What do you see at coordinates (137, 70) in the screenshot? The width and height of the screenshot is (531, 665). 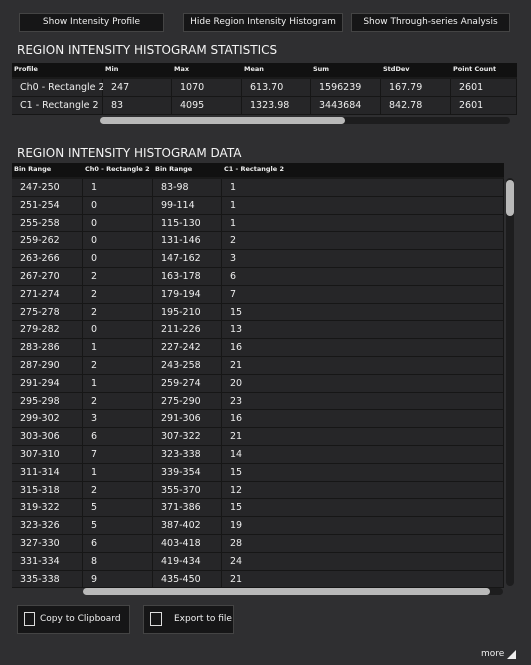 I see `column-header: Min` at bounding box center [137, 70].